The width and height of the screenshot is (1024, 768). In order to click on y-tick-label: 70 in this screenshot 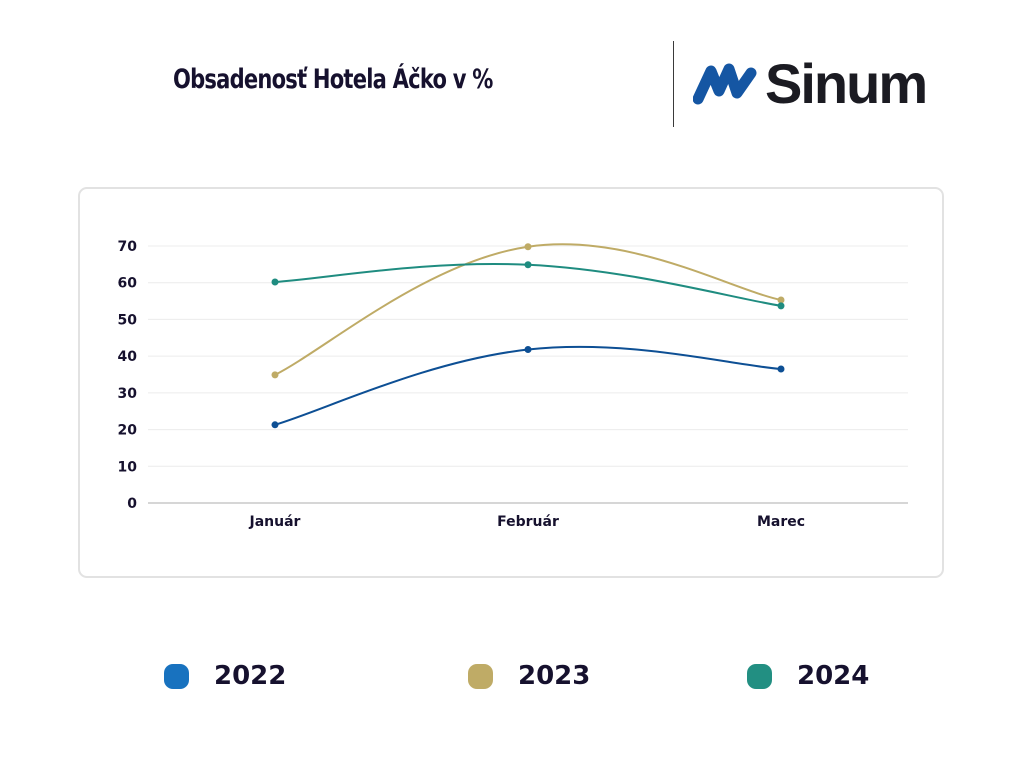, I will do `click(128, 247)`.